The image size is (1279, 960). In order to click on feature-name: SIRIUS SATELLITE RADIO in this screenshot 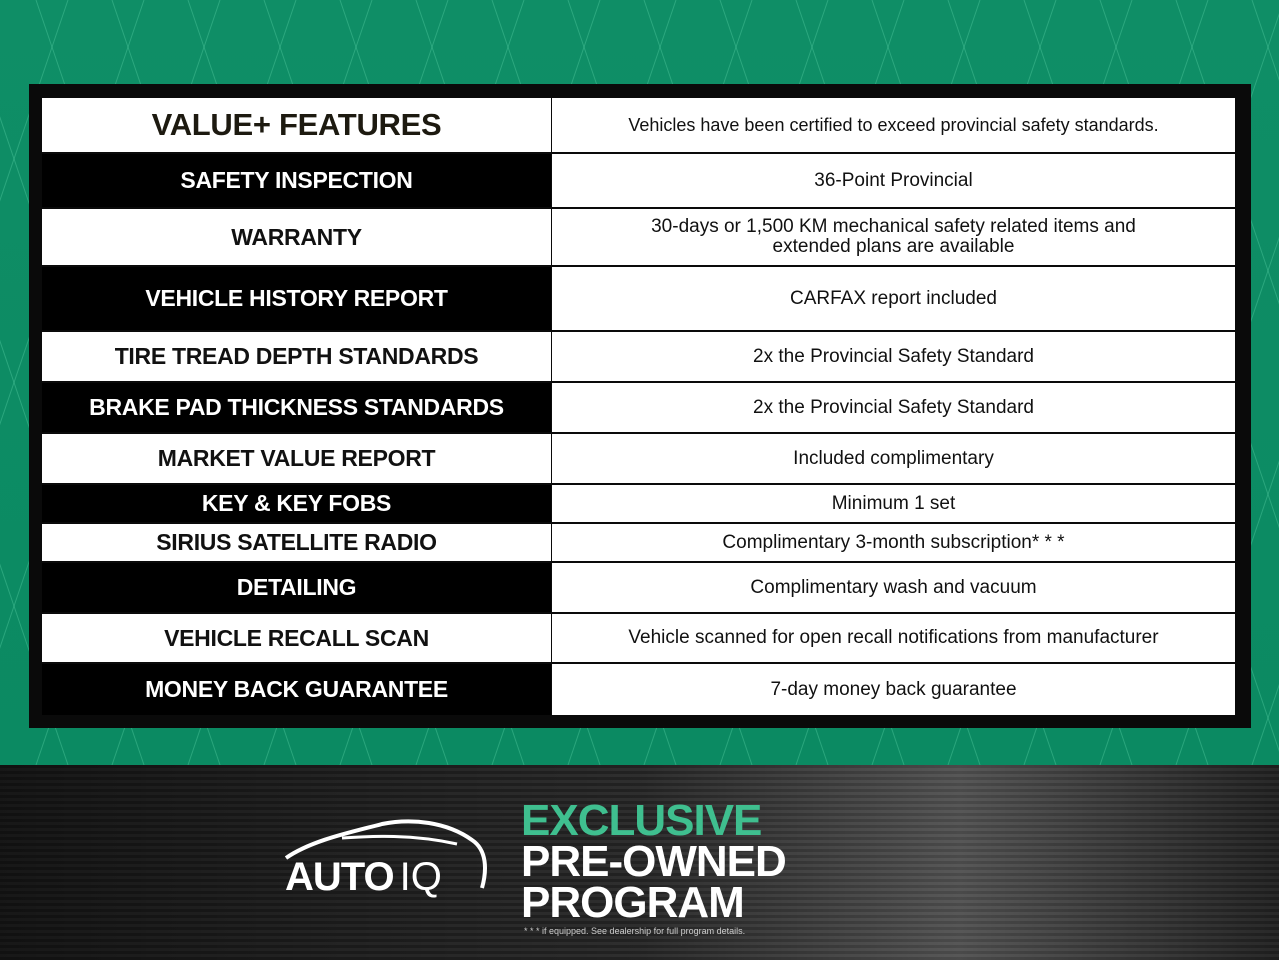, I will do `click(296, 542)`.